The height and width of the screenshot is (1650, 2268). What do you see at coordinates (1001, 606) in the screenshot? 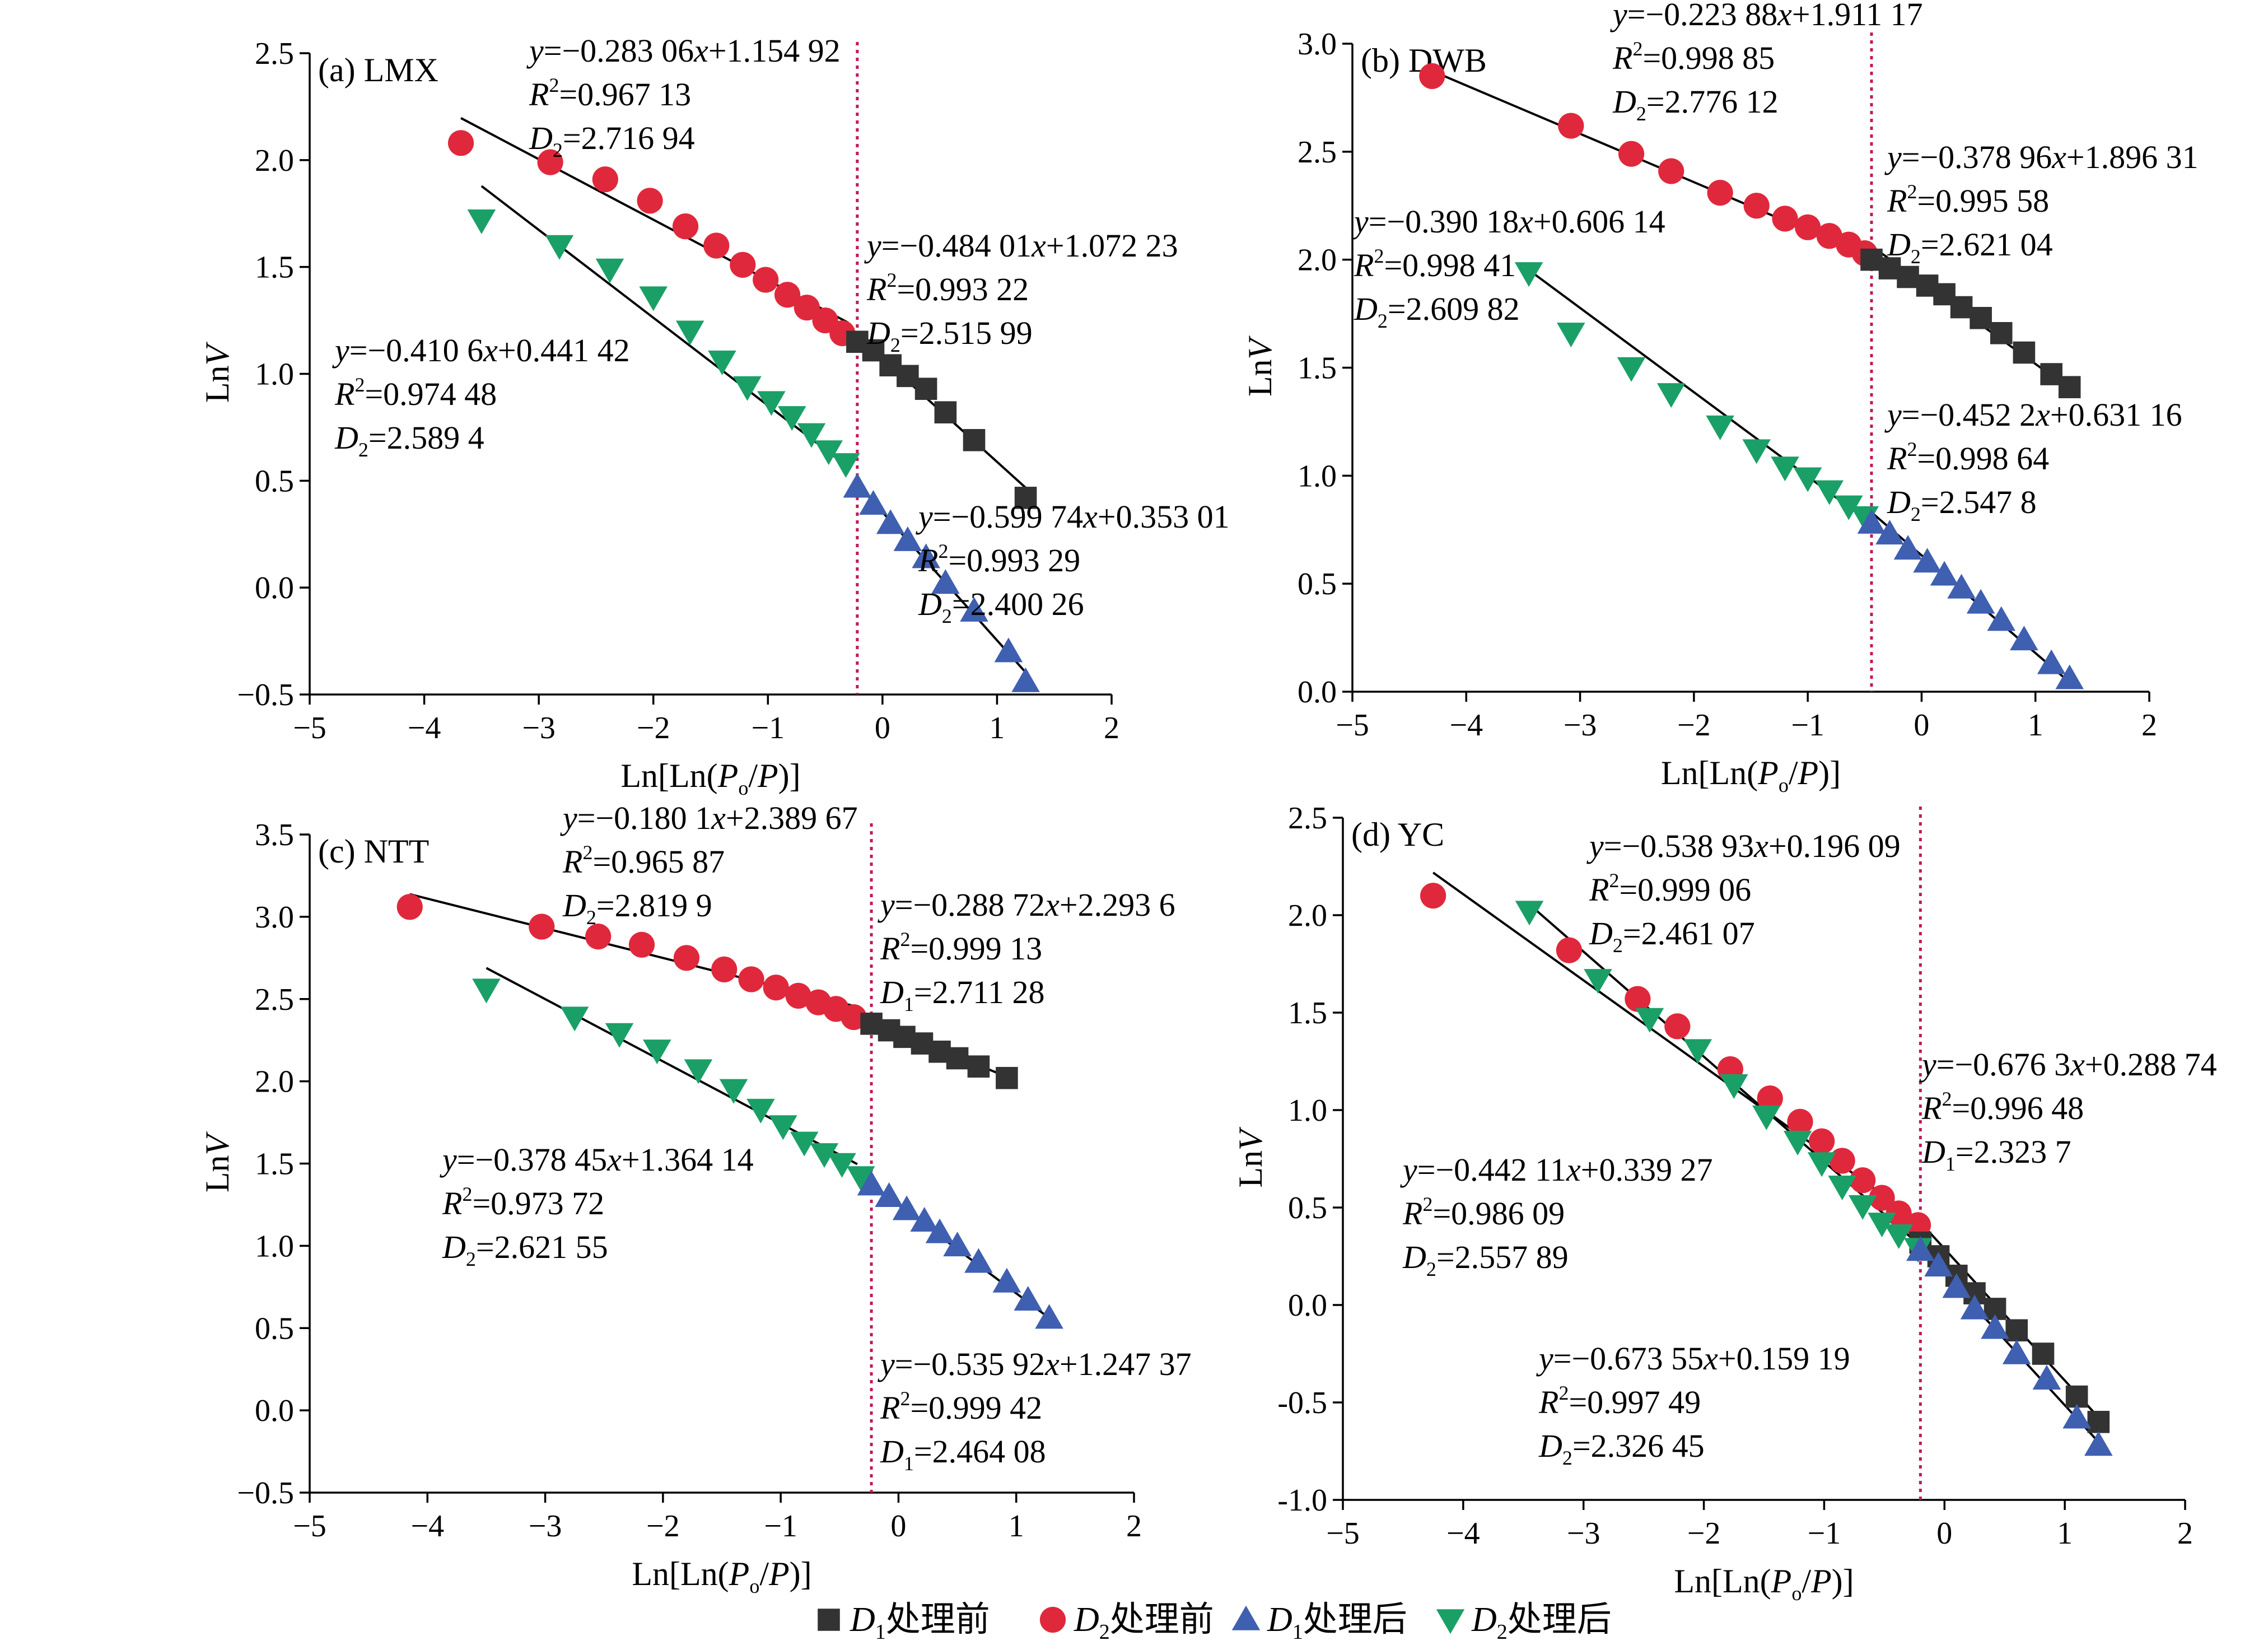
I see `fit-annotation: D2=2.400 26` at bounding box center [1001, 606].